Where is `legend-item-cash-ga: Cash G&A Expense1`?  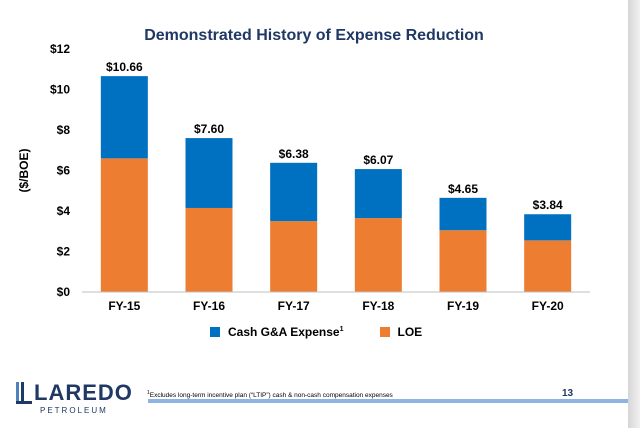
legend-item-cash-ga: Cash G&A Expense1 is located at coordinates (277, 332).